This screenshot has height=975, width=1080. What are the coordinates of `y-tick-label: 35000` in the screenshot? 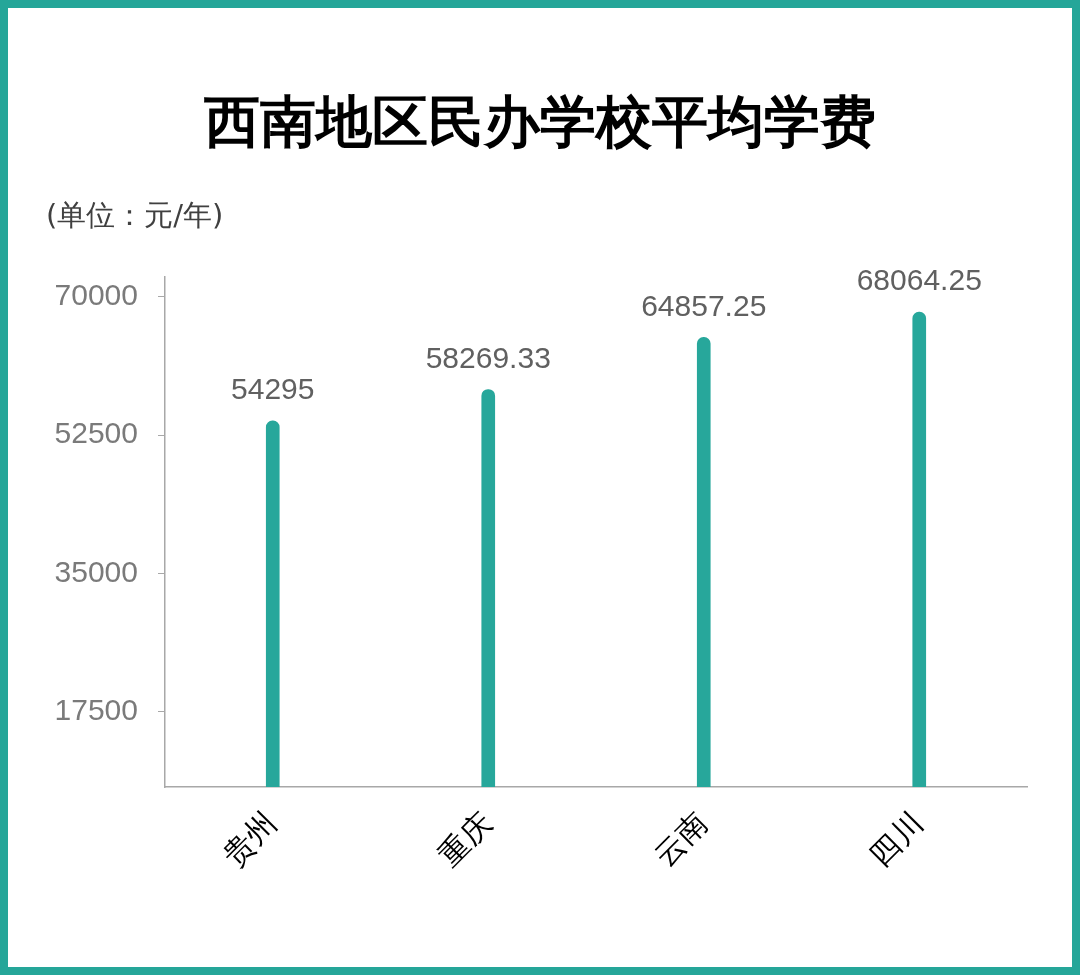 It's located at (96, 571).